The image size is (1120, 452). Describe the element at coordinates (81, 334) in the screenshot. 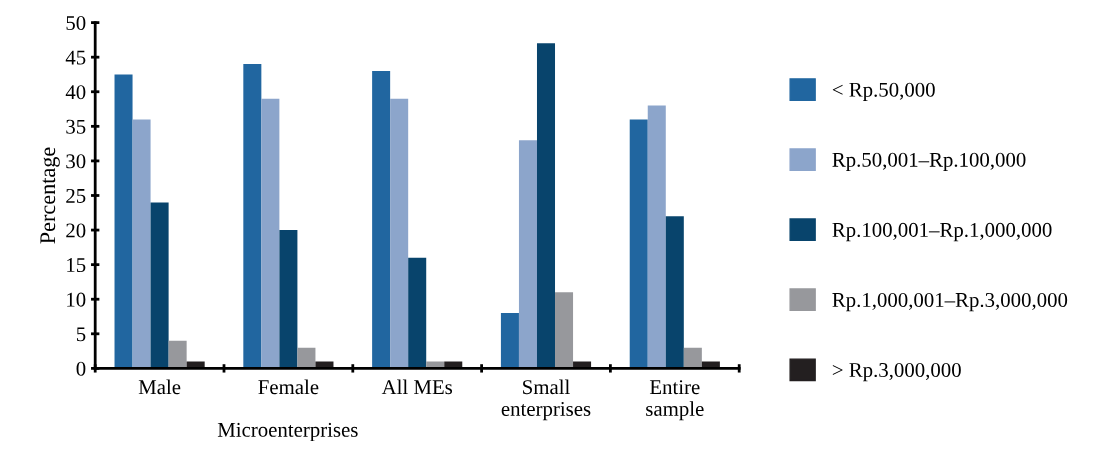

I see `y-tick-label: 5` at that location.